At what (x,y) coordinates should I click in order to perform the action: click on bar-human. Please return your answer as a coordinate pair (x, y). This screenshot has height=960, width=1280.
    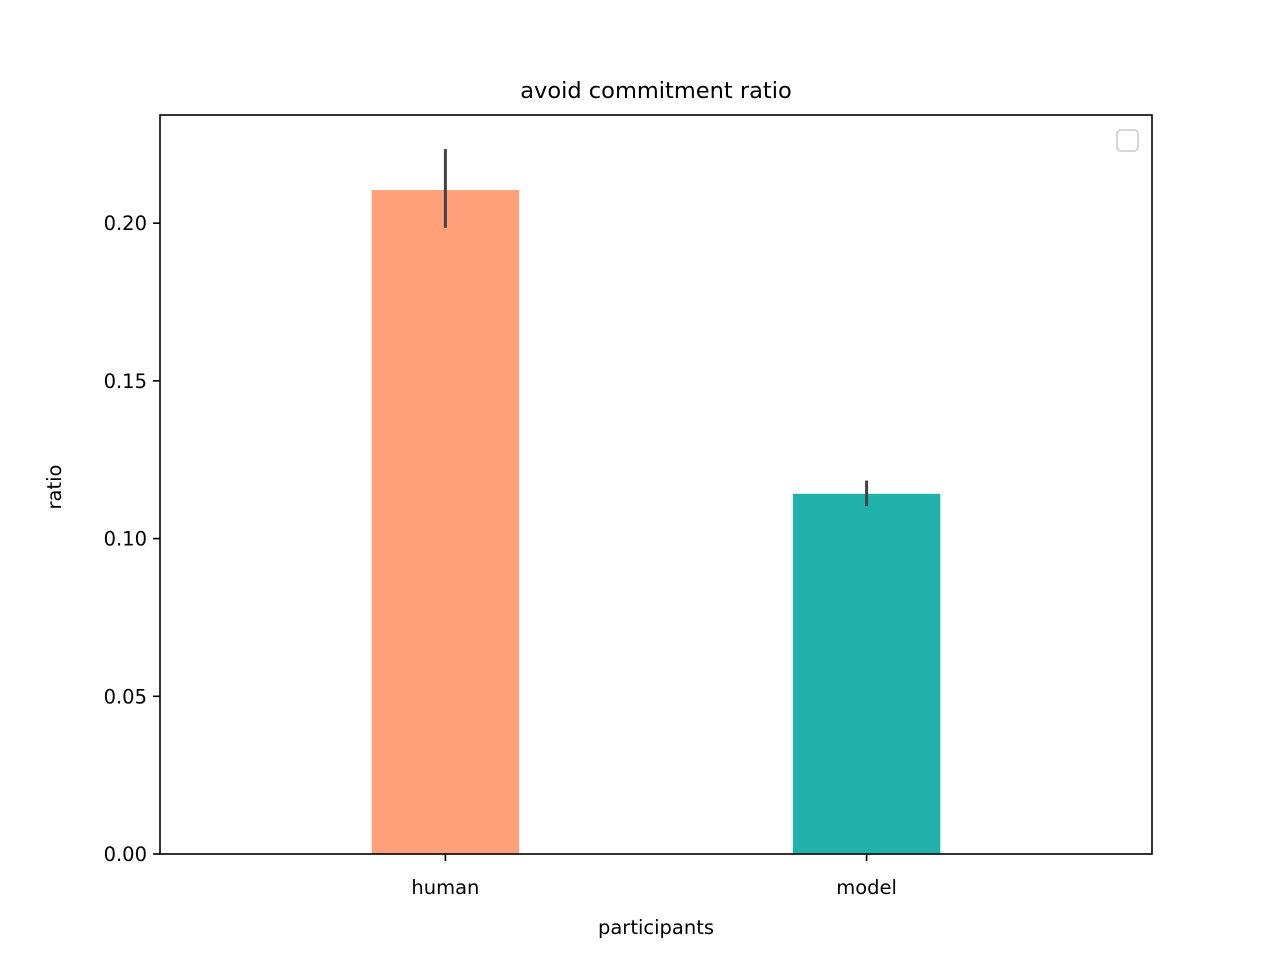
    Looking at the image, I should click on (445, 522).